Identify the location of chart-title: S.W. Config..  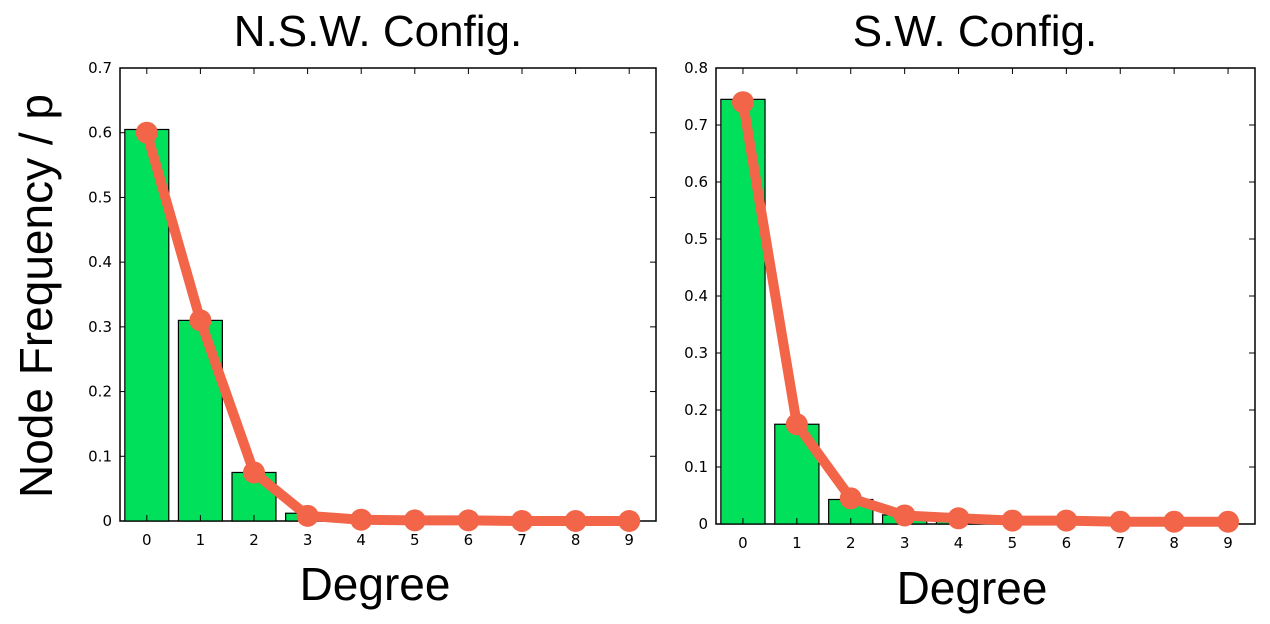
(975, 31).